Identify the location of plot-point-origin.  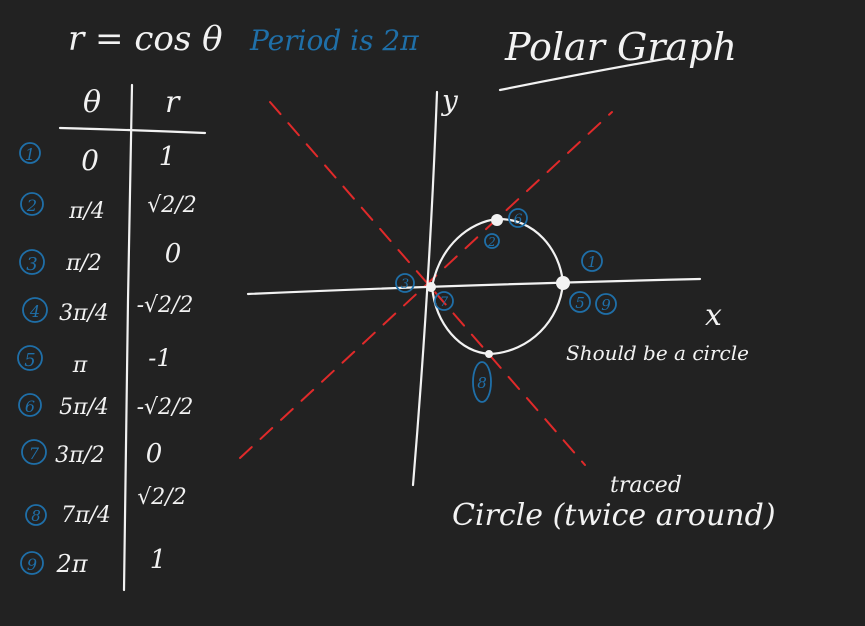
(431, 287).